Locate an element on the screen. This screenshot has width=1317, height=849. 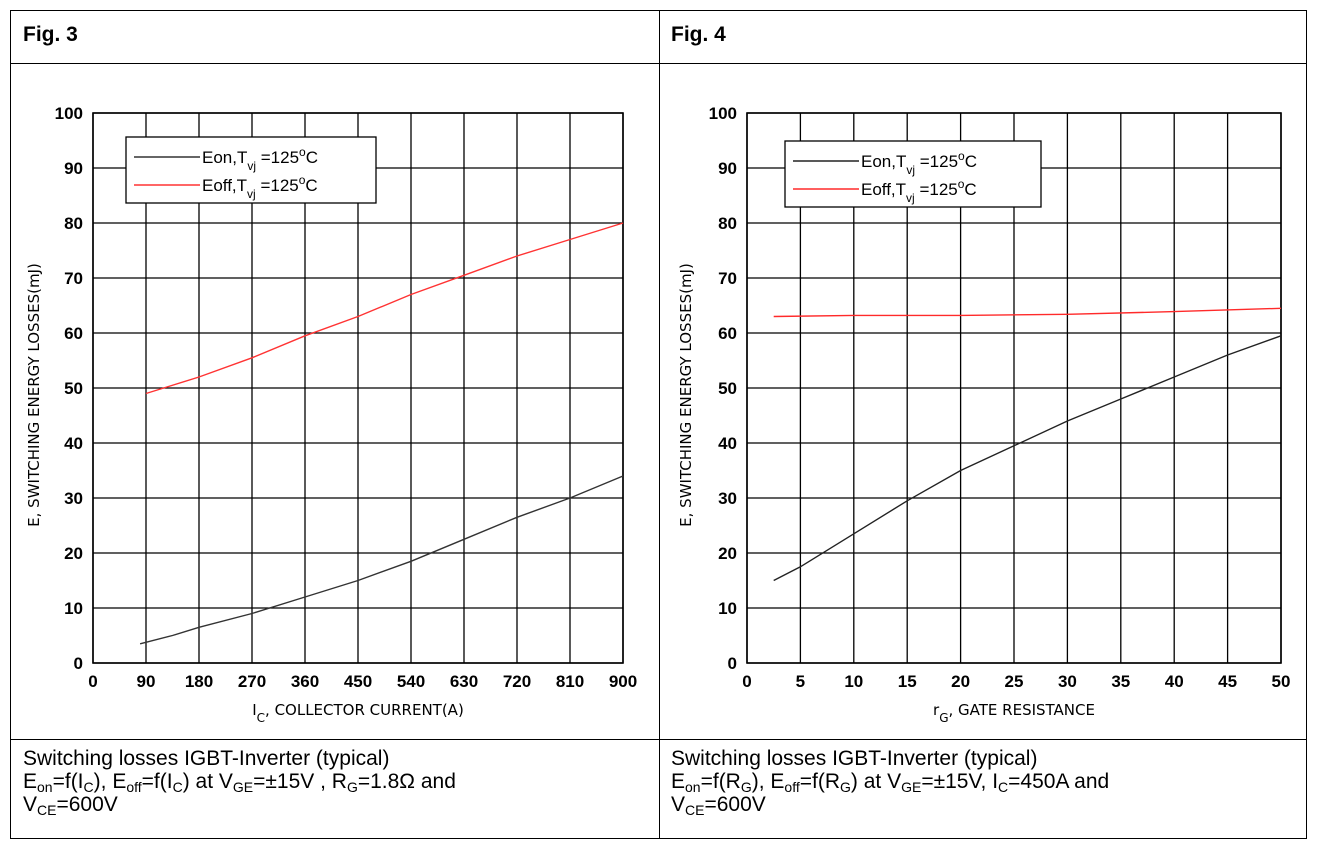
fig4-ytick-label: 70 is located at coordinates (727, 278).